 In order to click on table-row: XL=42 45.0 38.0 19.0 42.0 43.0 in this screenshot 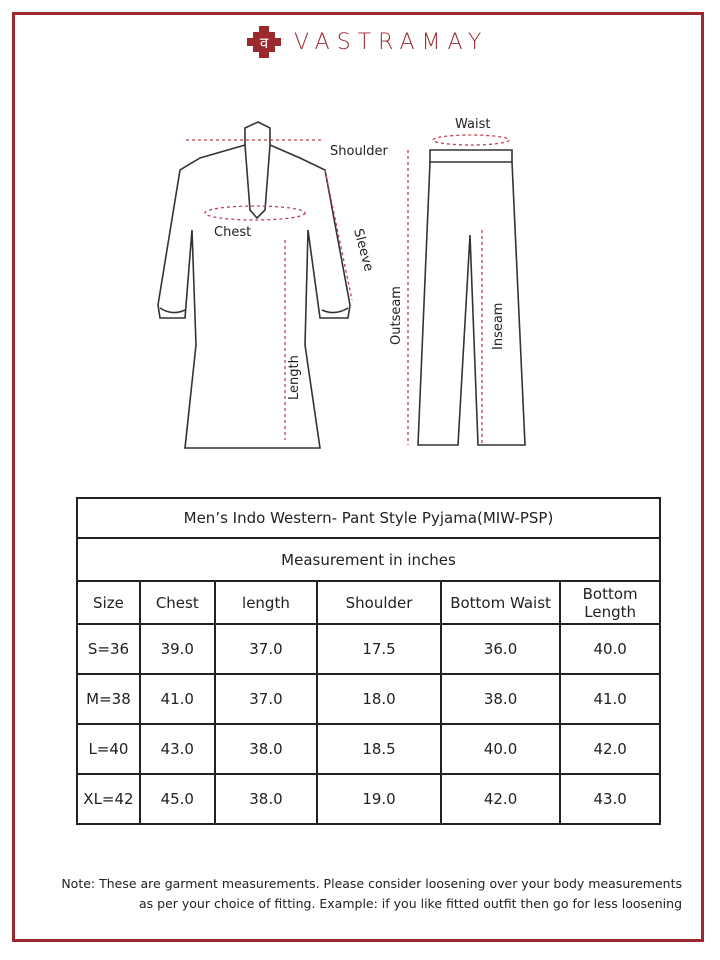, I will do `click(368, 799)`.